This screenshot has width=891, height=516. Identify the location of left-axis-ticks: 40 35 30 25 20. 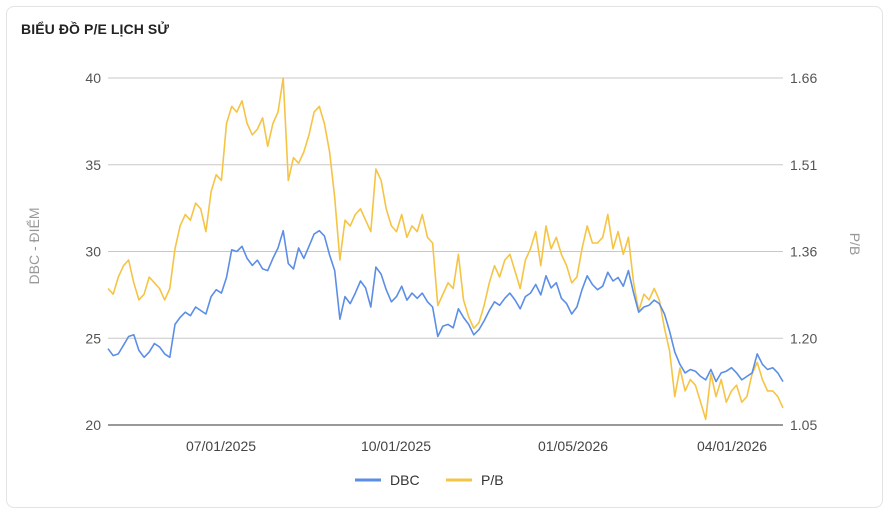
(93, 251).